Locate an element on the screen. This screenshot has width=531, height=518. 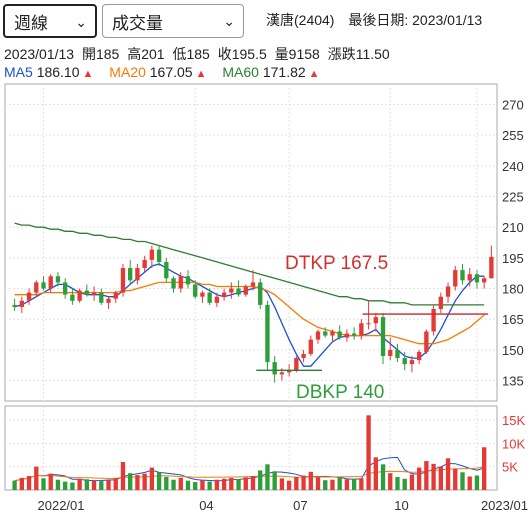
price-tick-label: 180 is located at coordinates (513, 289).